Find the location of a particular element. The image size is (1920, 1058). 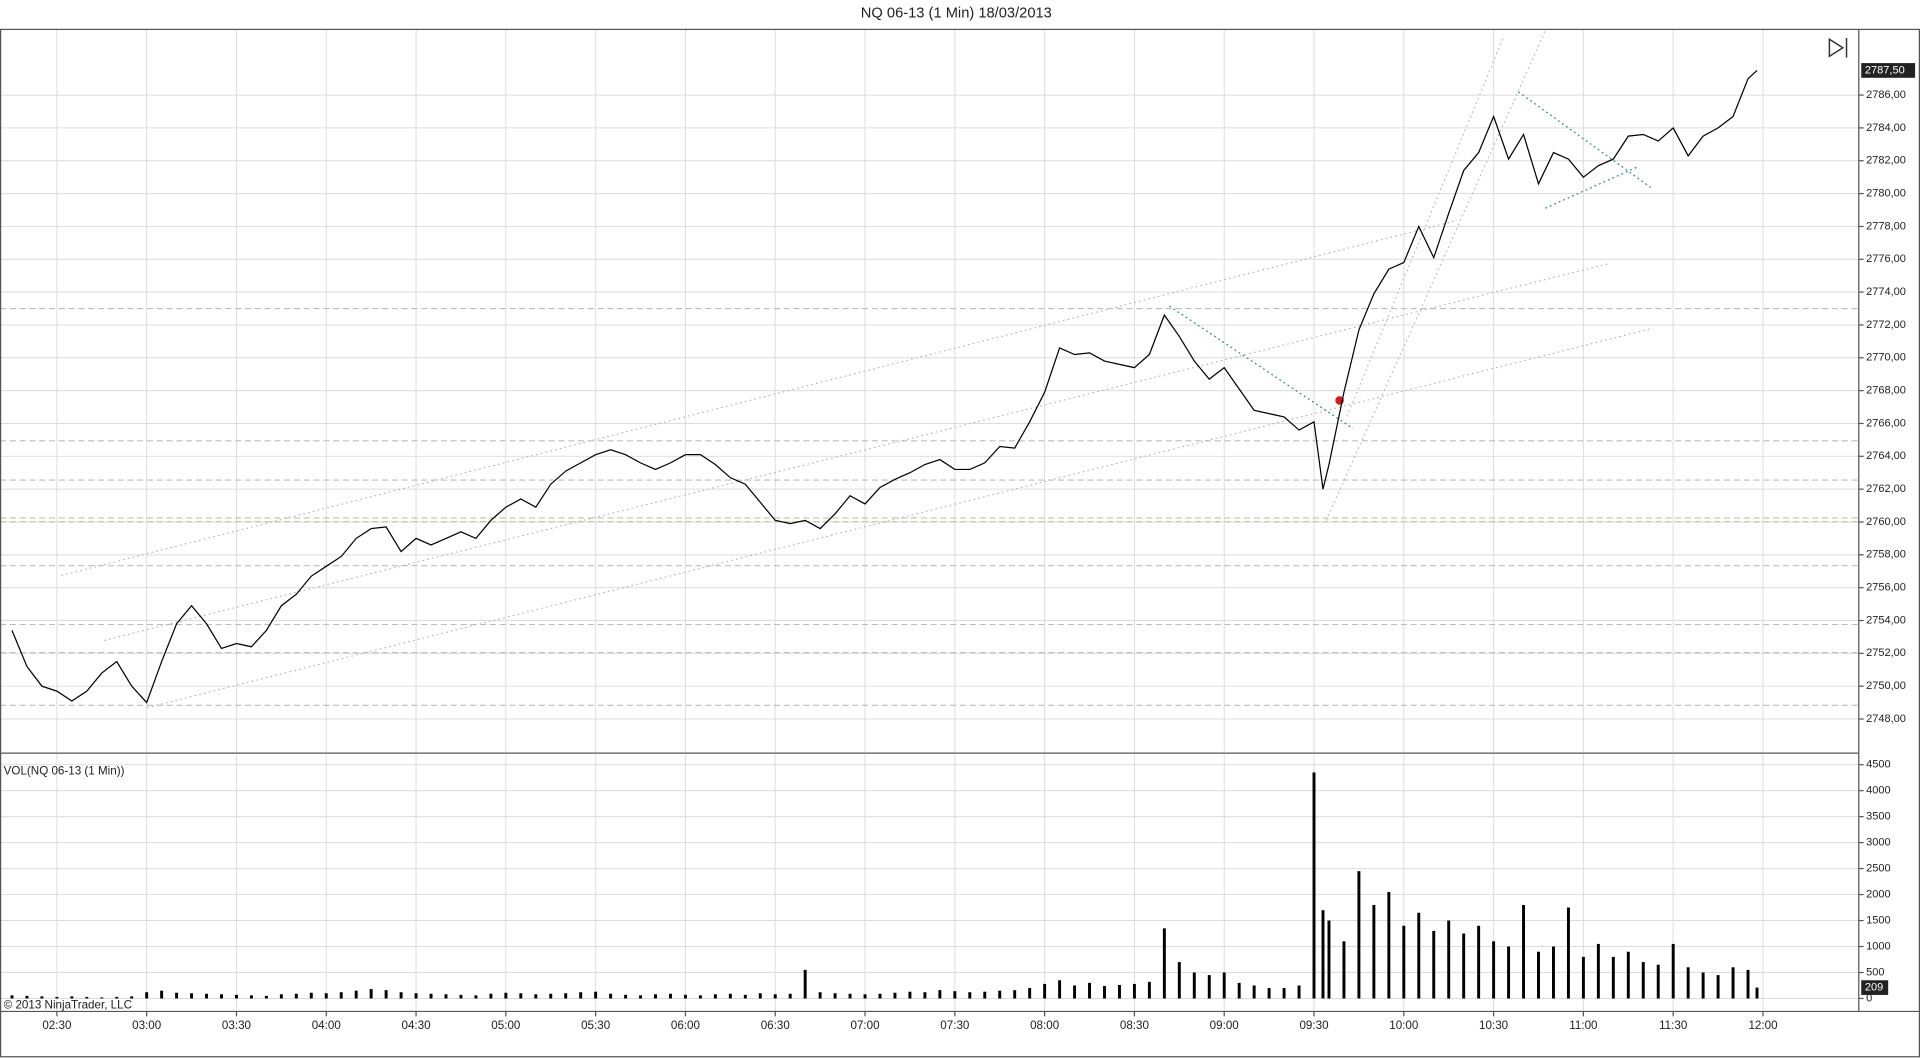

x-tick-label: 08:00 is located at coordinates (1045, 1025).